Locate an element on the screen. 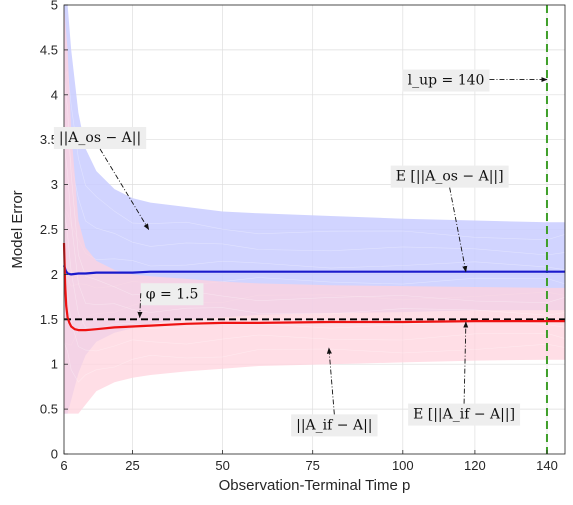 The image size is (573, 505). annotation-label: E [||A_if − A||] is located at coordinates (464, 415).